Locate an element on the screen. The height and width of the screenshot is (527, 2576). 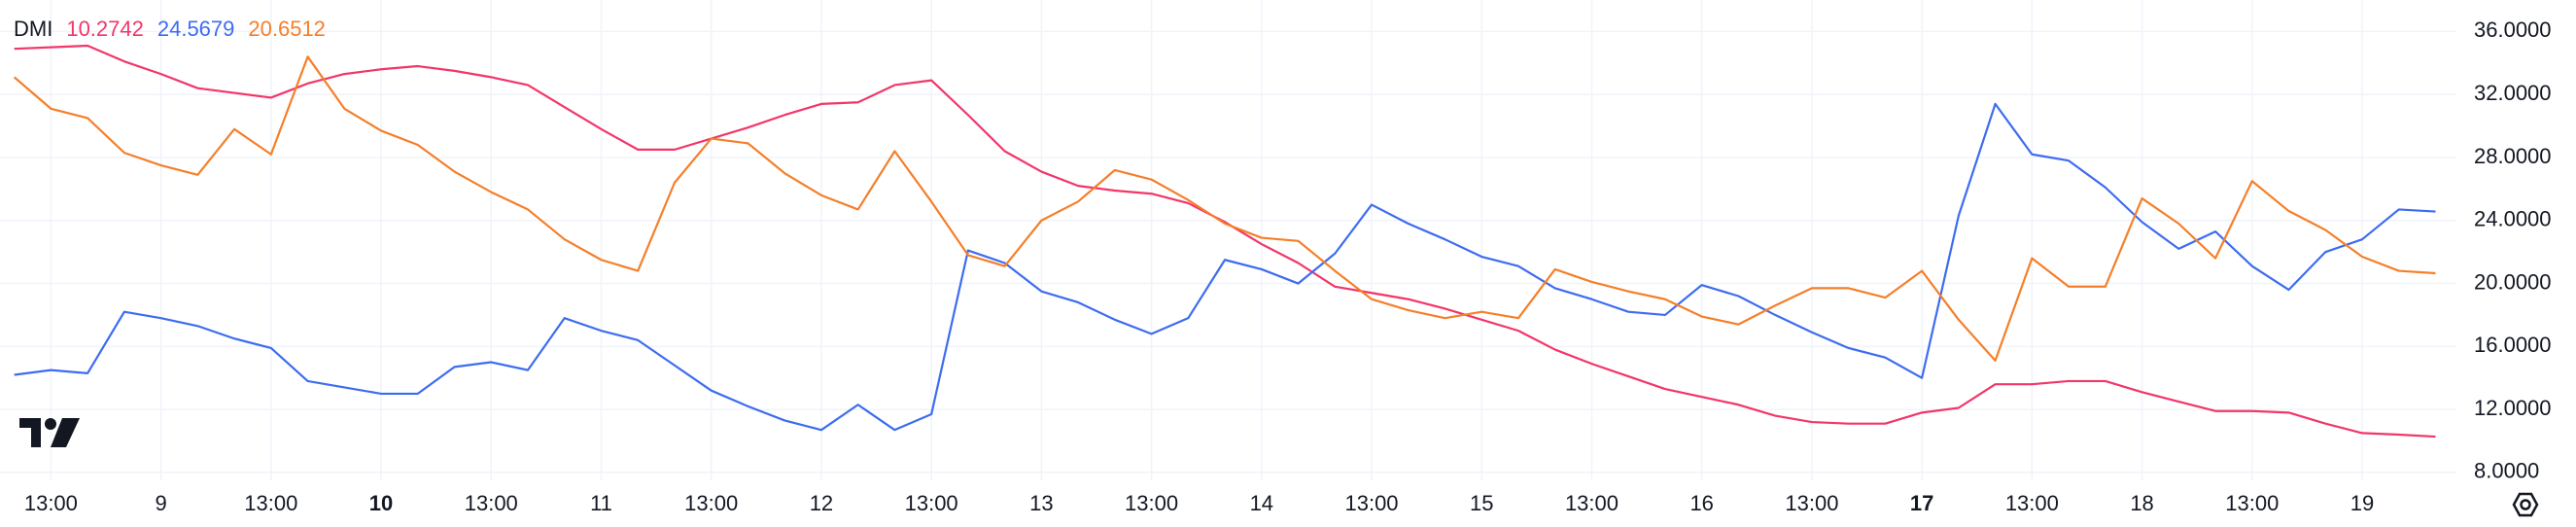
legend-value: 24.5679 is located at coordinates (196, 29).